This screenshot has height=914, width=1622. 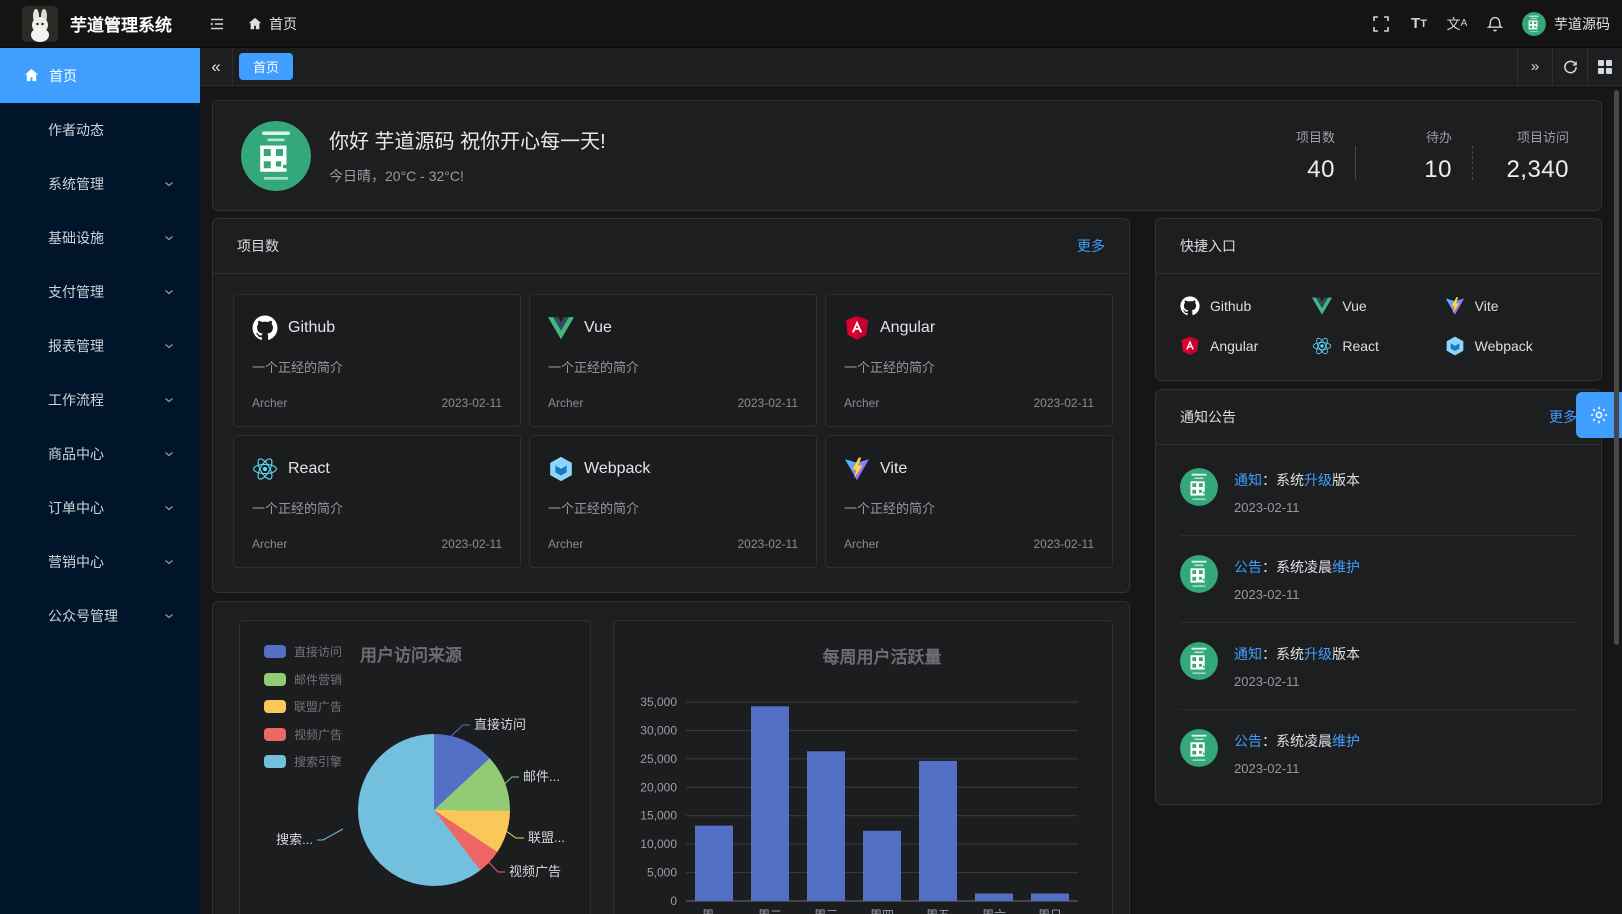 What do you see at coordinates (272, 24) in the screenshot?
I see `breadcrumb: 首页` at bounding box center [272, 24].